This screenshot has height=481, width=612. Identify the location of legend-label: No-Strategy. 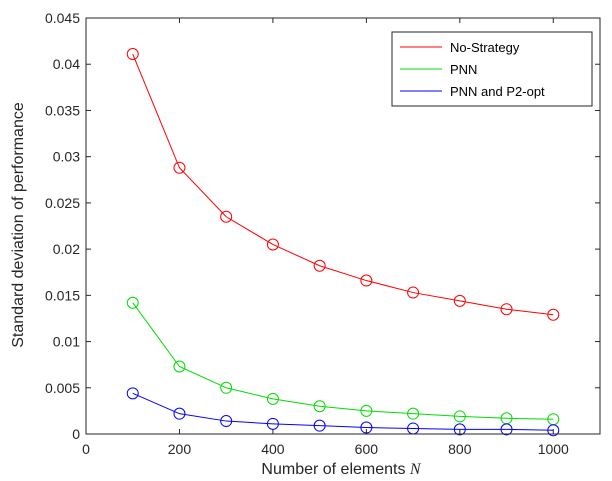
(485, 47).